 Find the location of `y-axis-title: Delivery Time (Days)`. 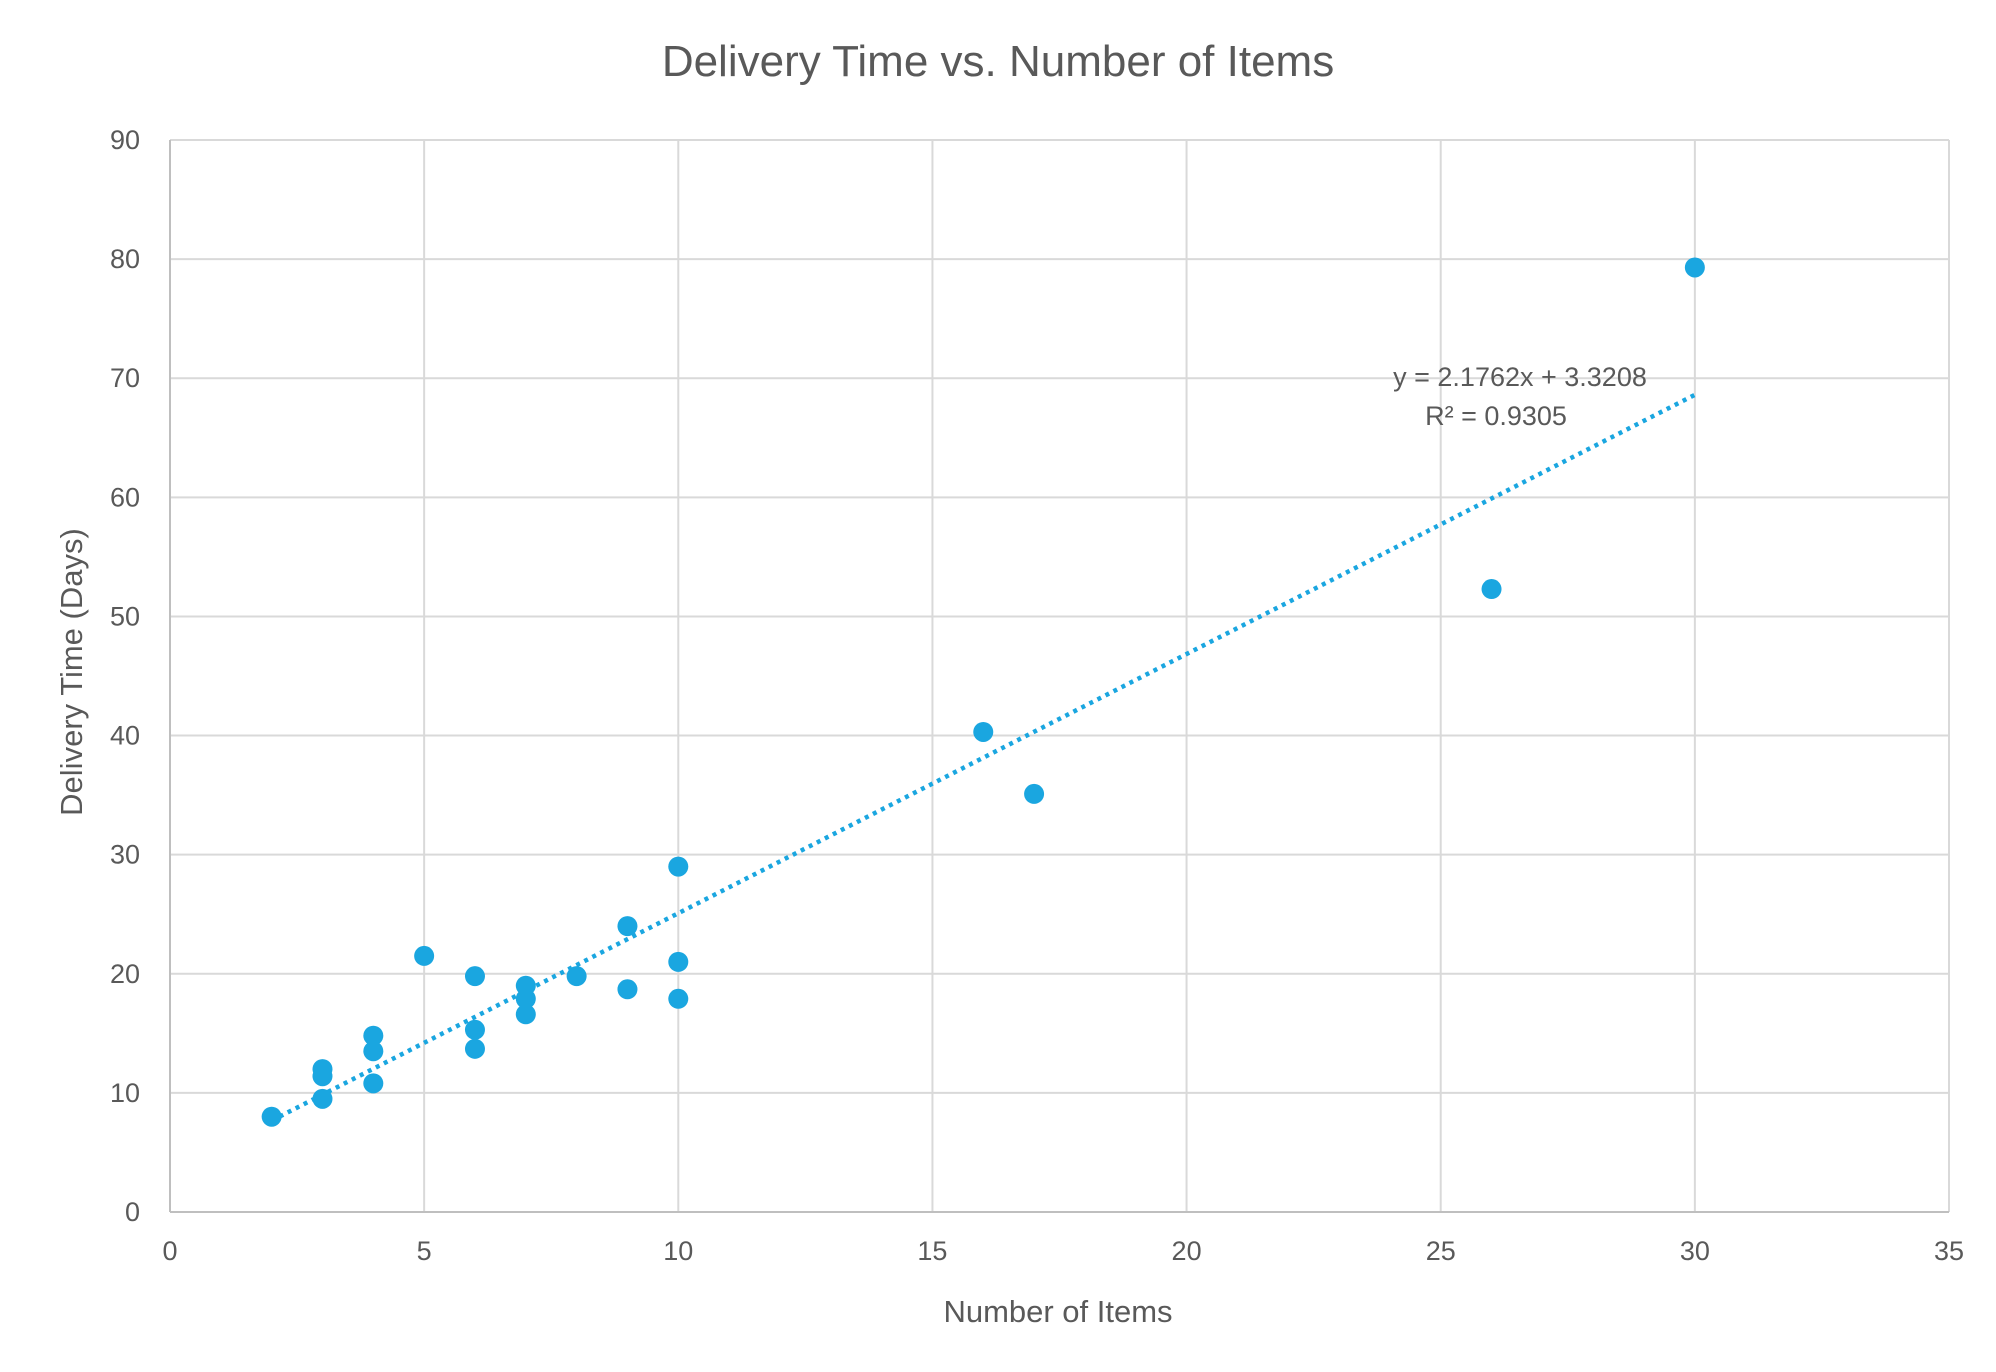

y-axis-title: Delivery Time (Days) is located at coordinates (71, 672).